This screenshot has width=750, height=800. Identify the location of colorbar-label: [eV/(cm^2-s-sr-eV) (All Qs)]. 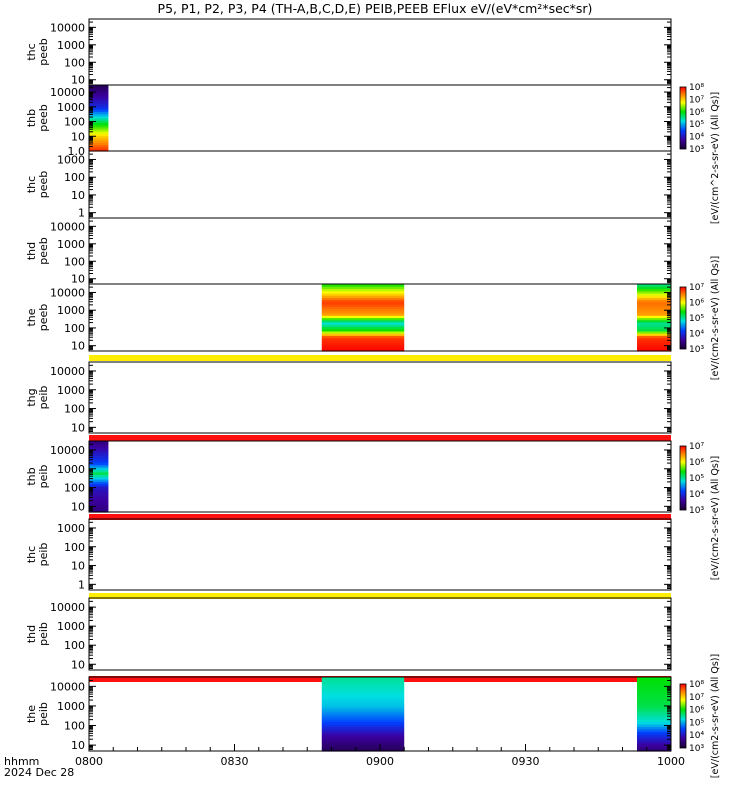
(715, 158).